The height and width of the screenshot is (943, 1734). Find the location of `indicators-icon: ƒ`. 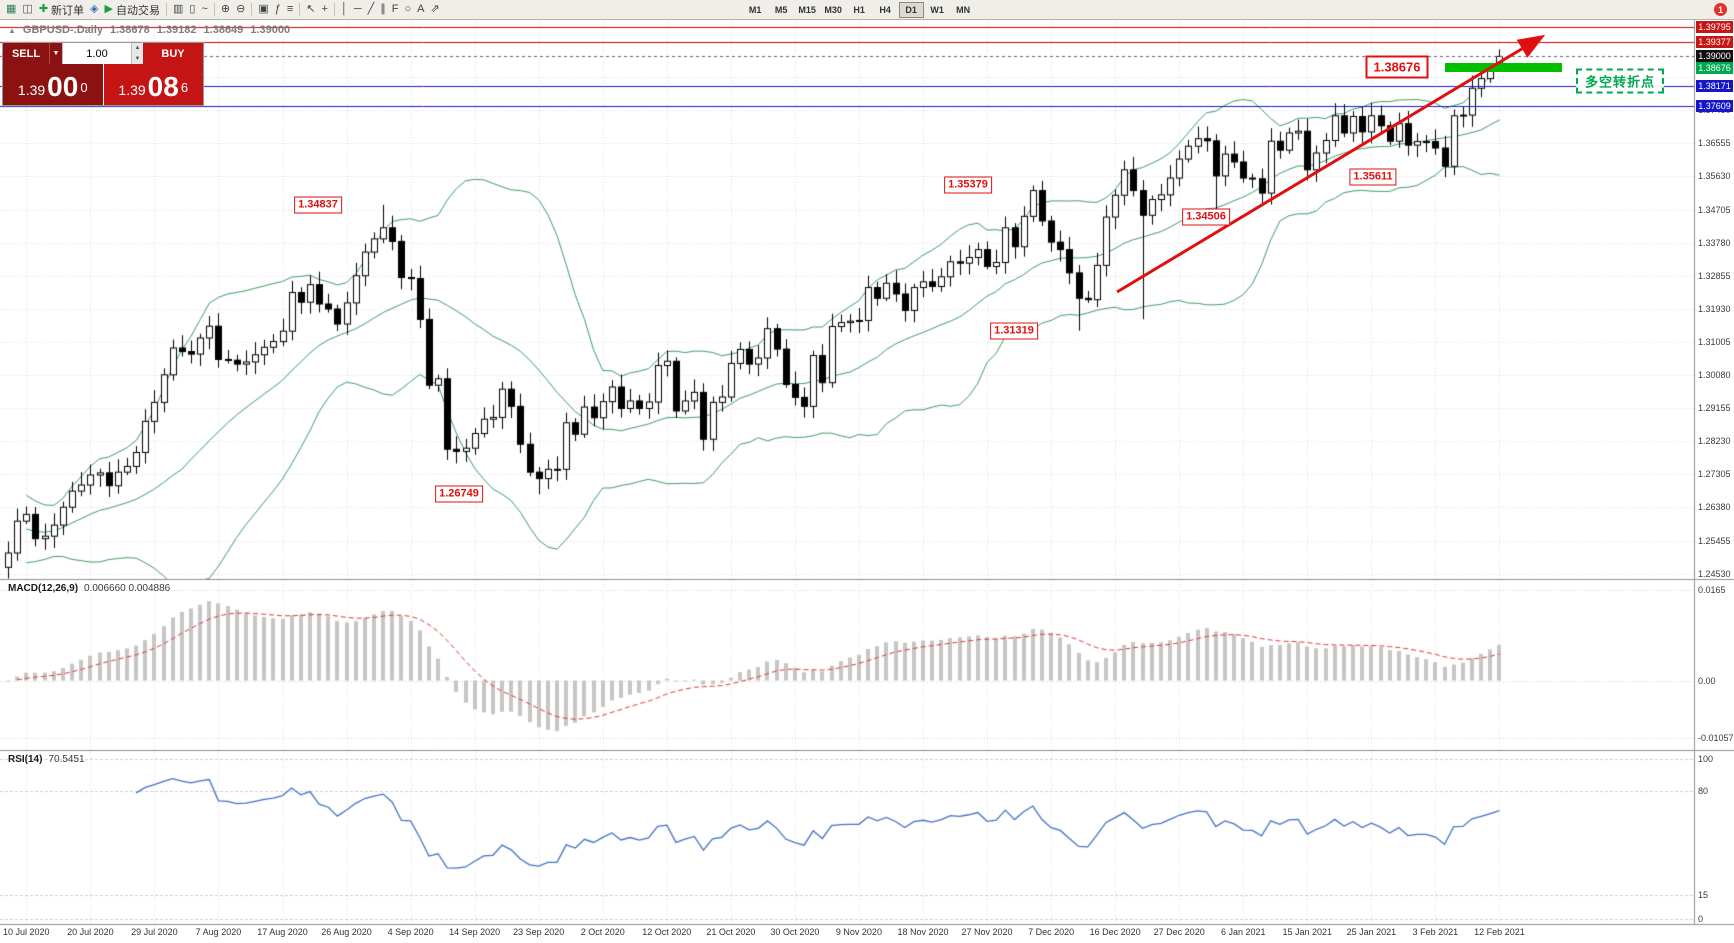

indicators-icon: ƒ is located at coordinates (278, 9).